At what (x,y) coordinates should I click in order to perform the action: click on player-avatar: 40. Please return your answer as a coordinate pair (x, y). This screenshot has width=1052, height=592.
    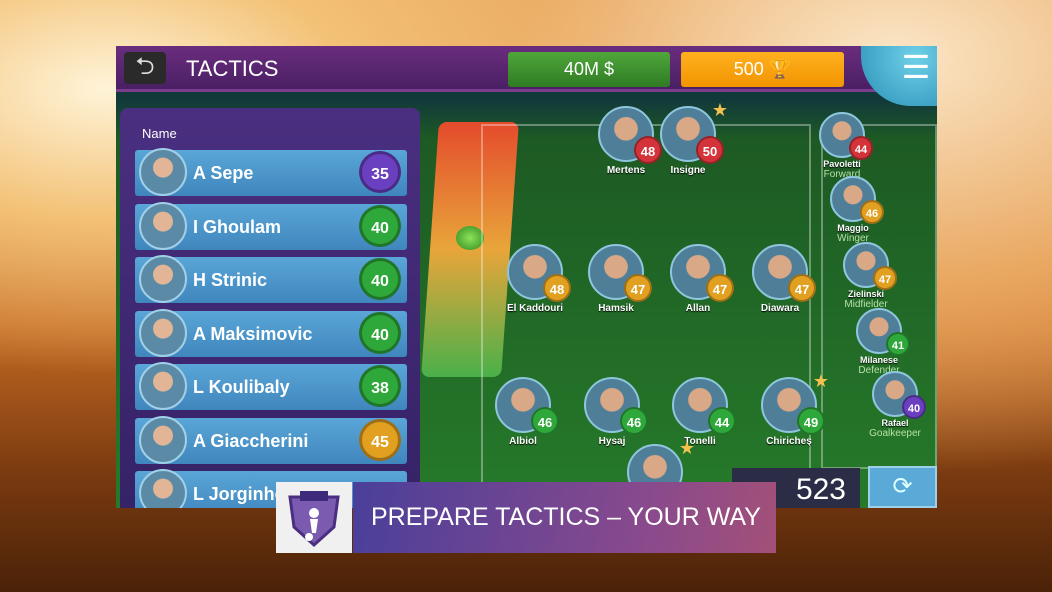
    Looking at the image, I should click on (899, 395).